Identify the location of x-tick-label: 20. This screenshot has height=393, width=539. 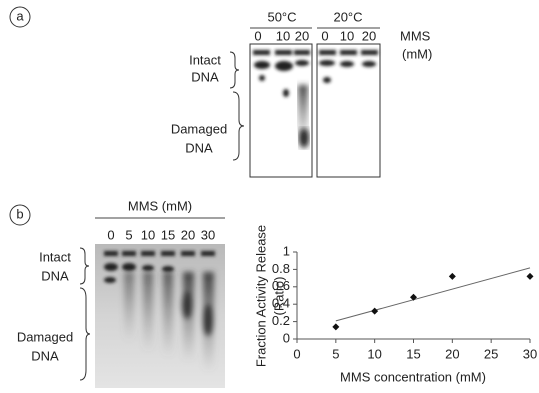
(452, 353).